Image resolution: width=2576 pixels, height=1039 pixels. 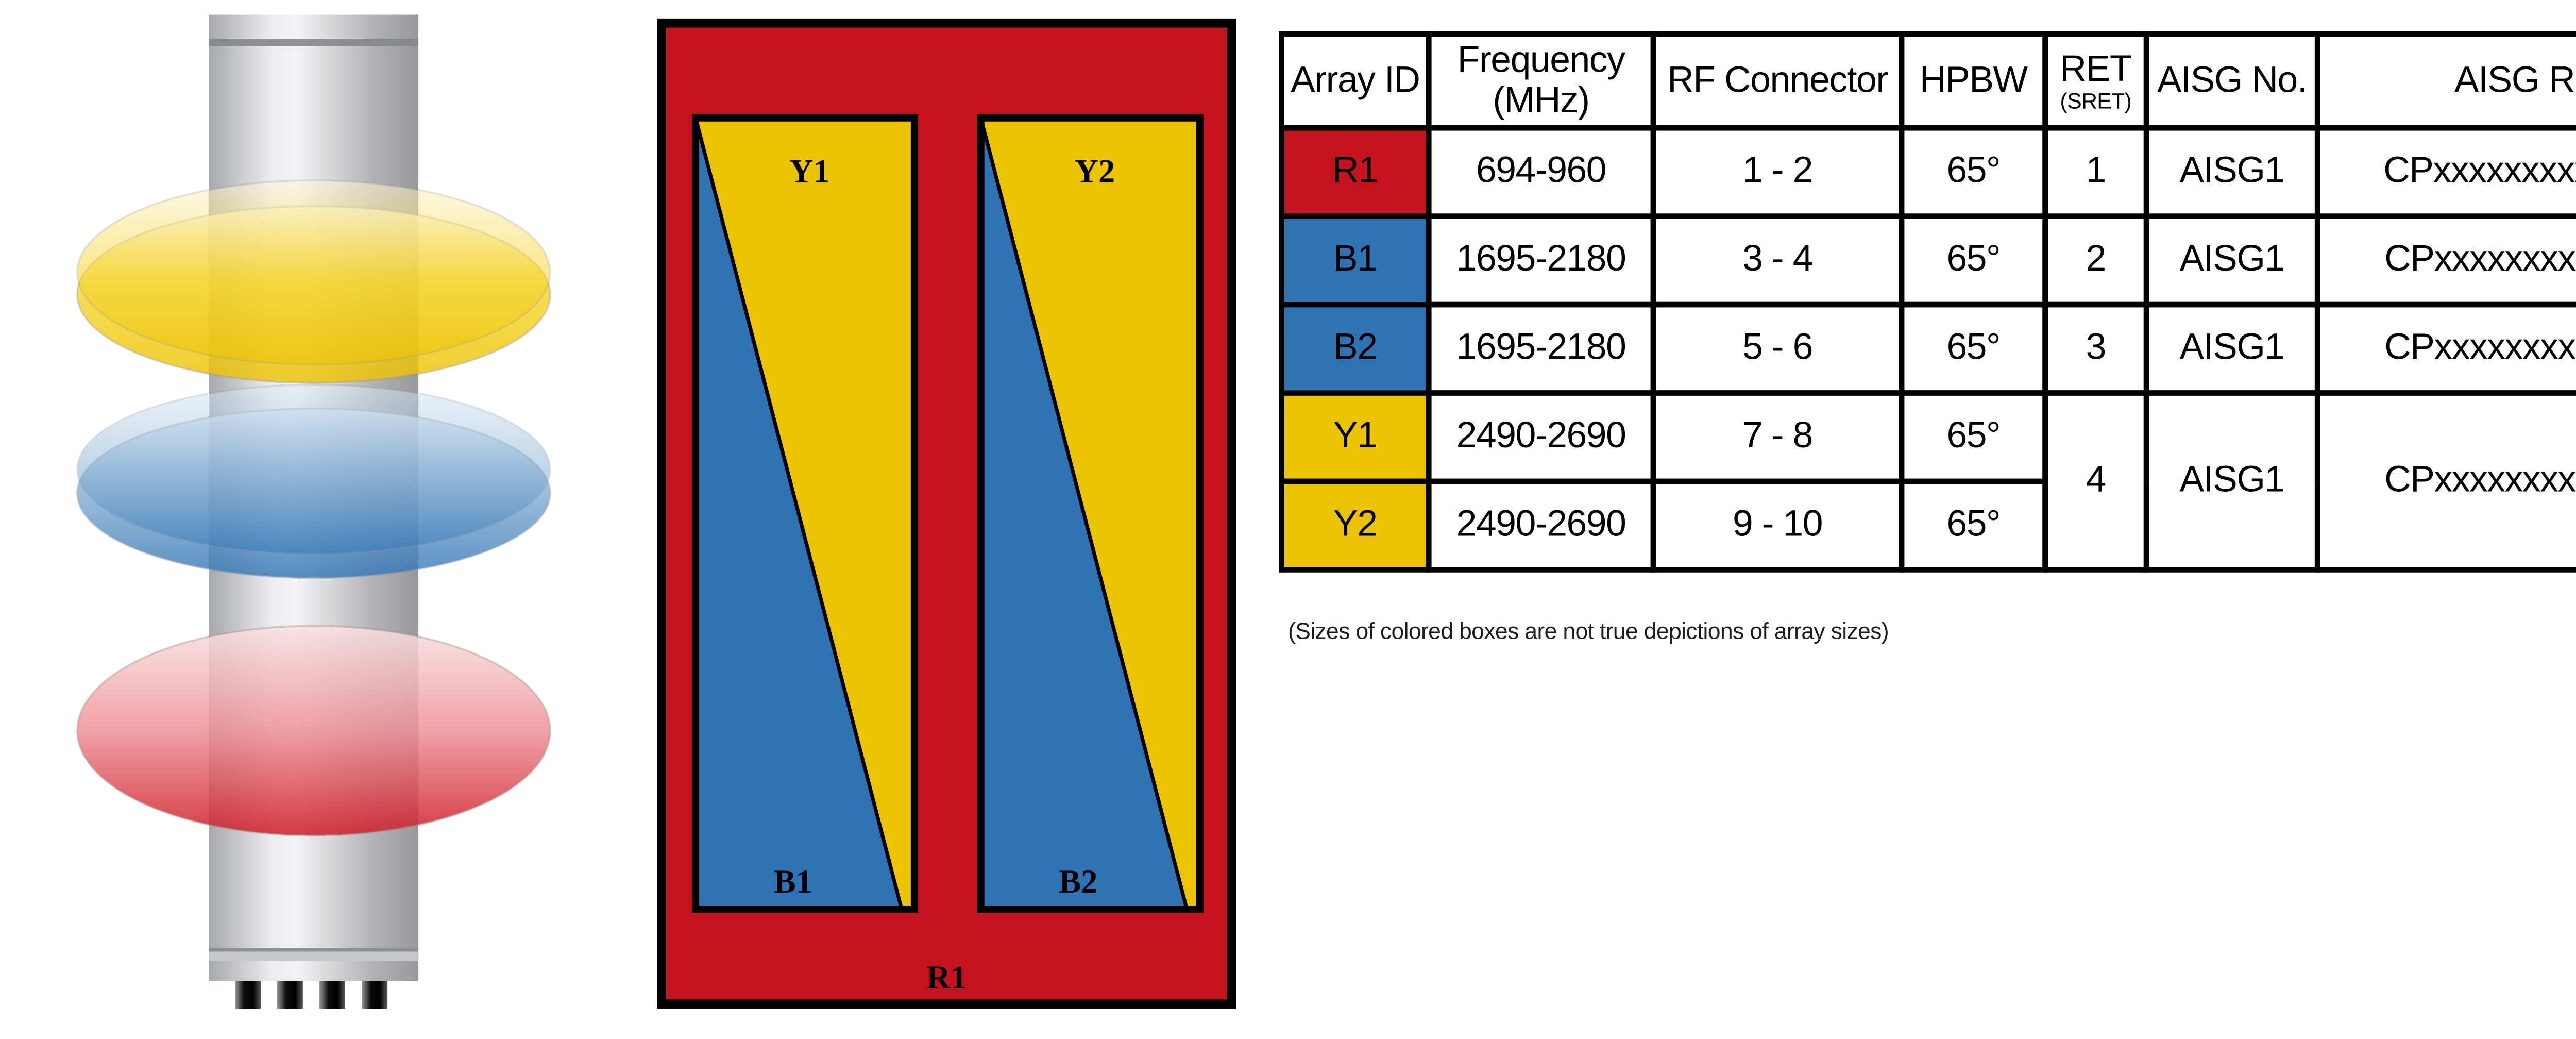 What do you see at coordinates (1078, 881) in the screenshot?
I see `b2-label: B2` at bounding box center [1078, 881].